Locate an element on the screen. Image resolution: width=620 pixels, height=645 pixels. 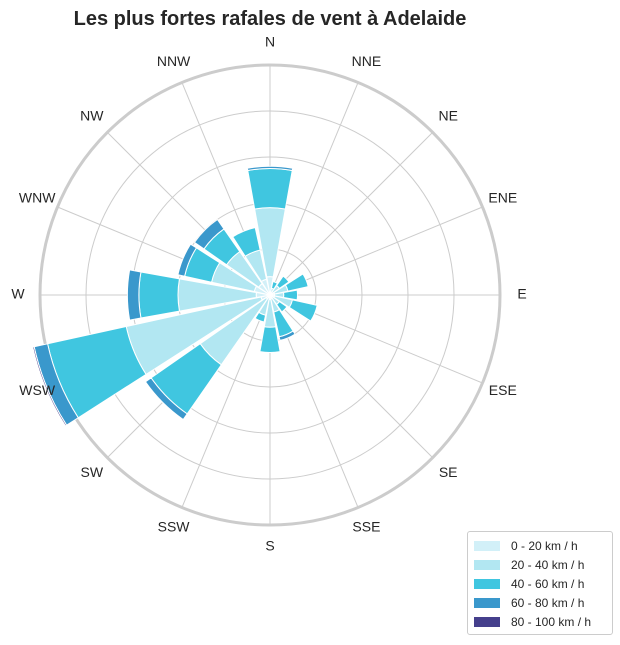
direction-label-N: N is located at coordinates (270, 42).